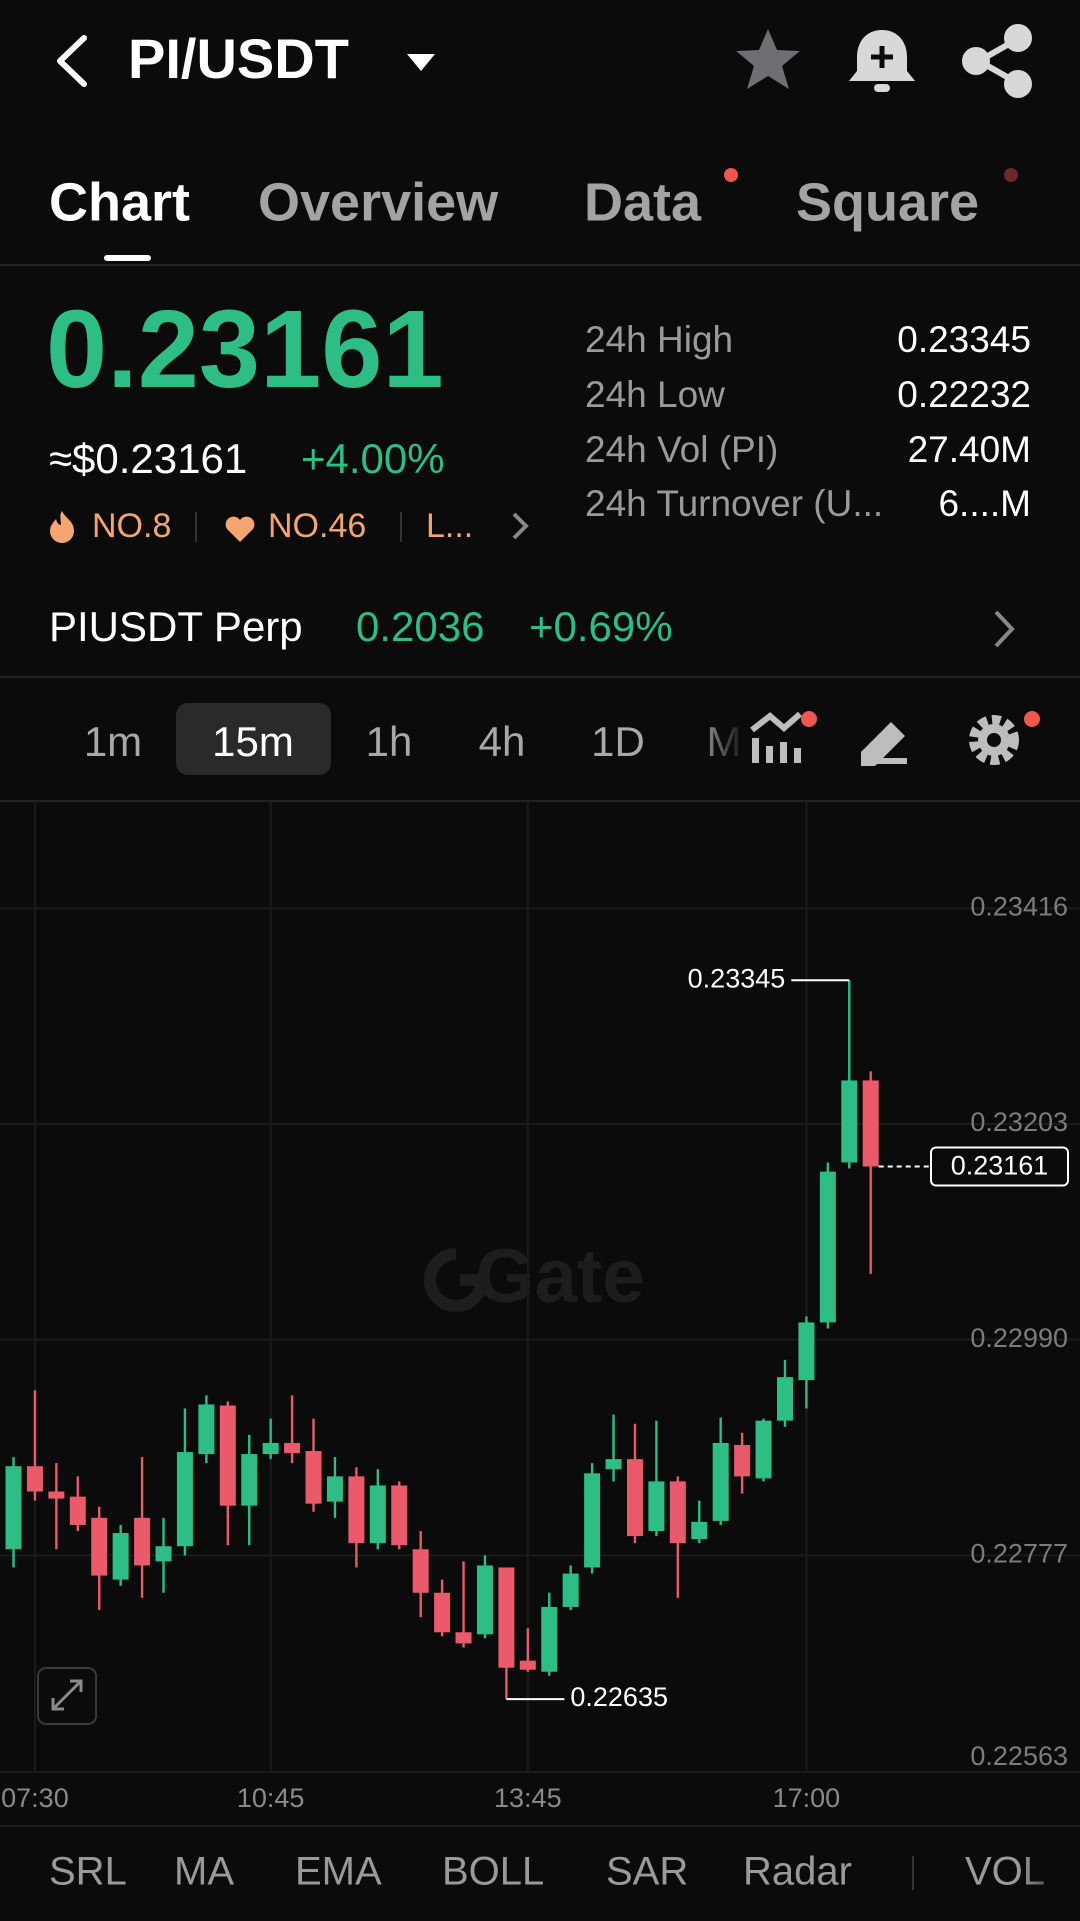 The image size is (1080, 1921). I want to click on share-icon, so click(997, 61).